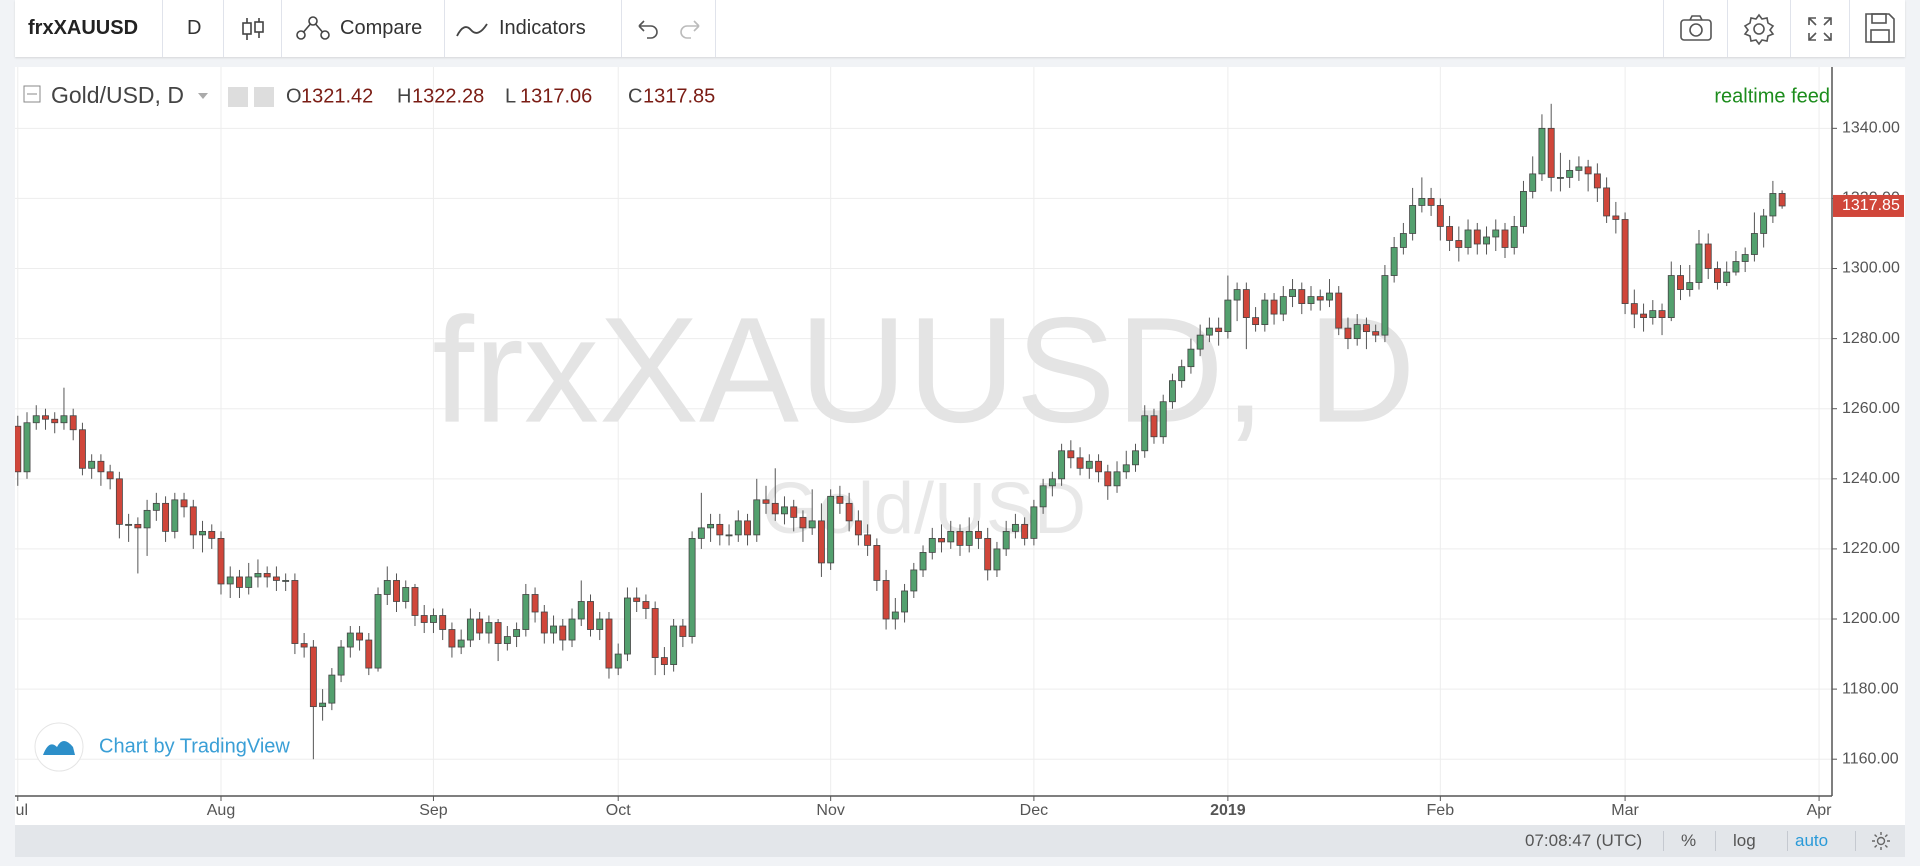 The image size is (1920, 866). I want to click on symbol-button: frxXAUUSD, so click(83, 28).